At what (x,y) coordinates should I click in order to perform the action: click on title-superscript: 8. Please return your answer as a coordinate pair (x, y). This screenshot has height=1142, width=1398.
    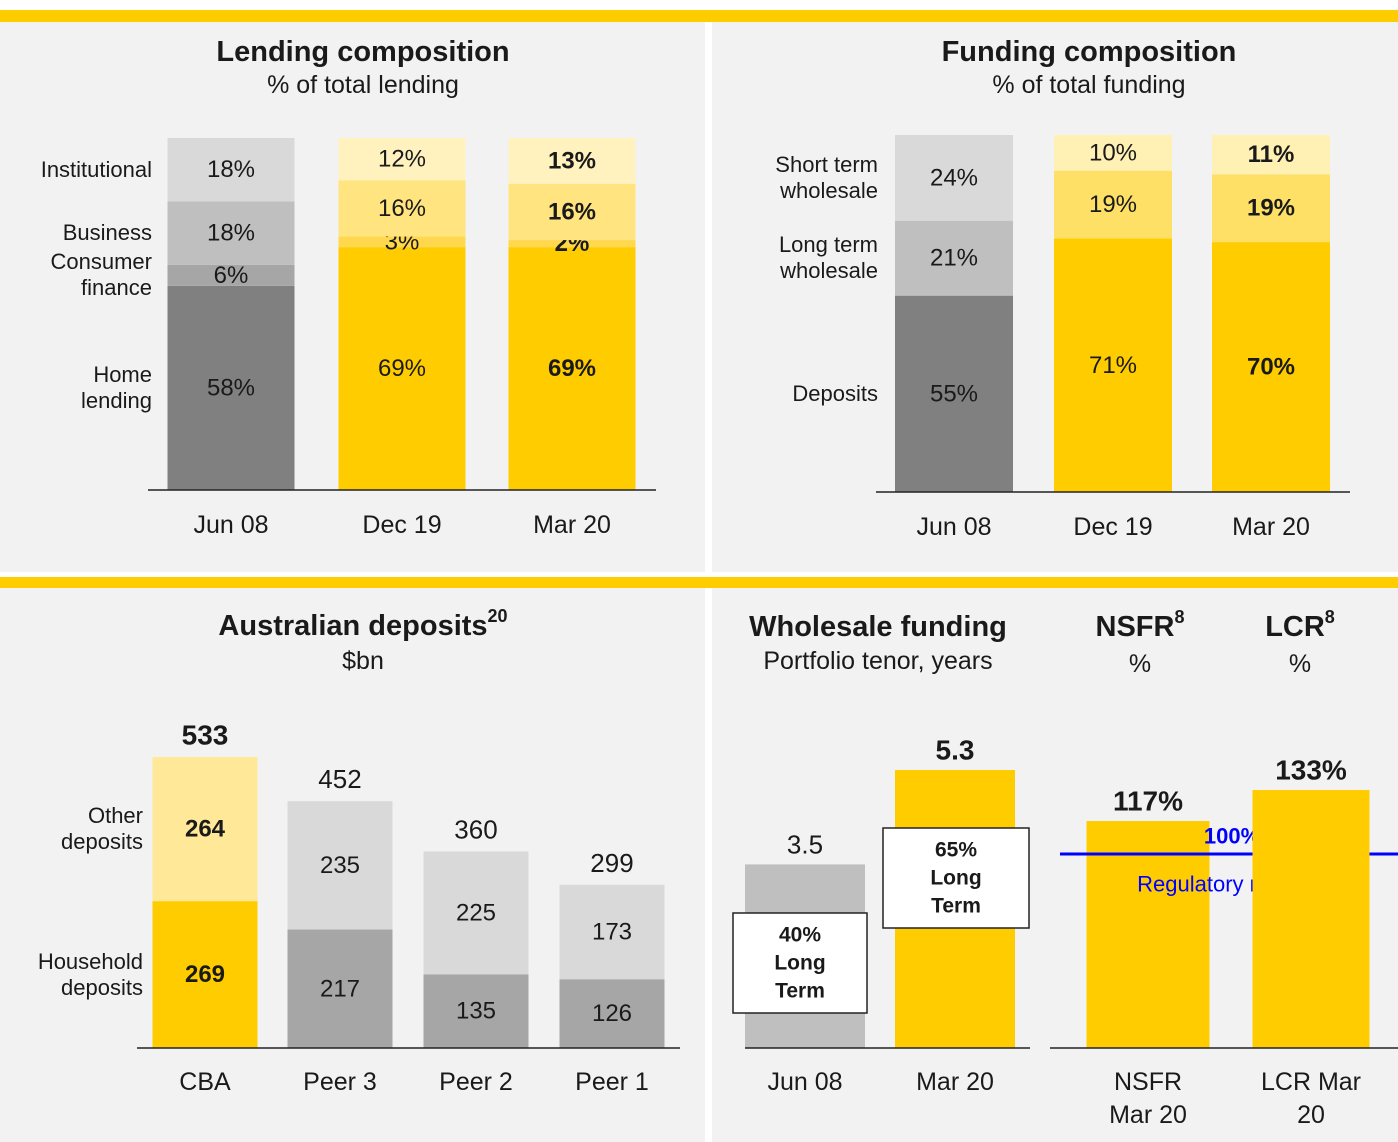
    Looking at the image, I should click on (1179, 617).